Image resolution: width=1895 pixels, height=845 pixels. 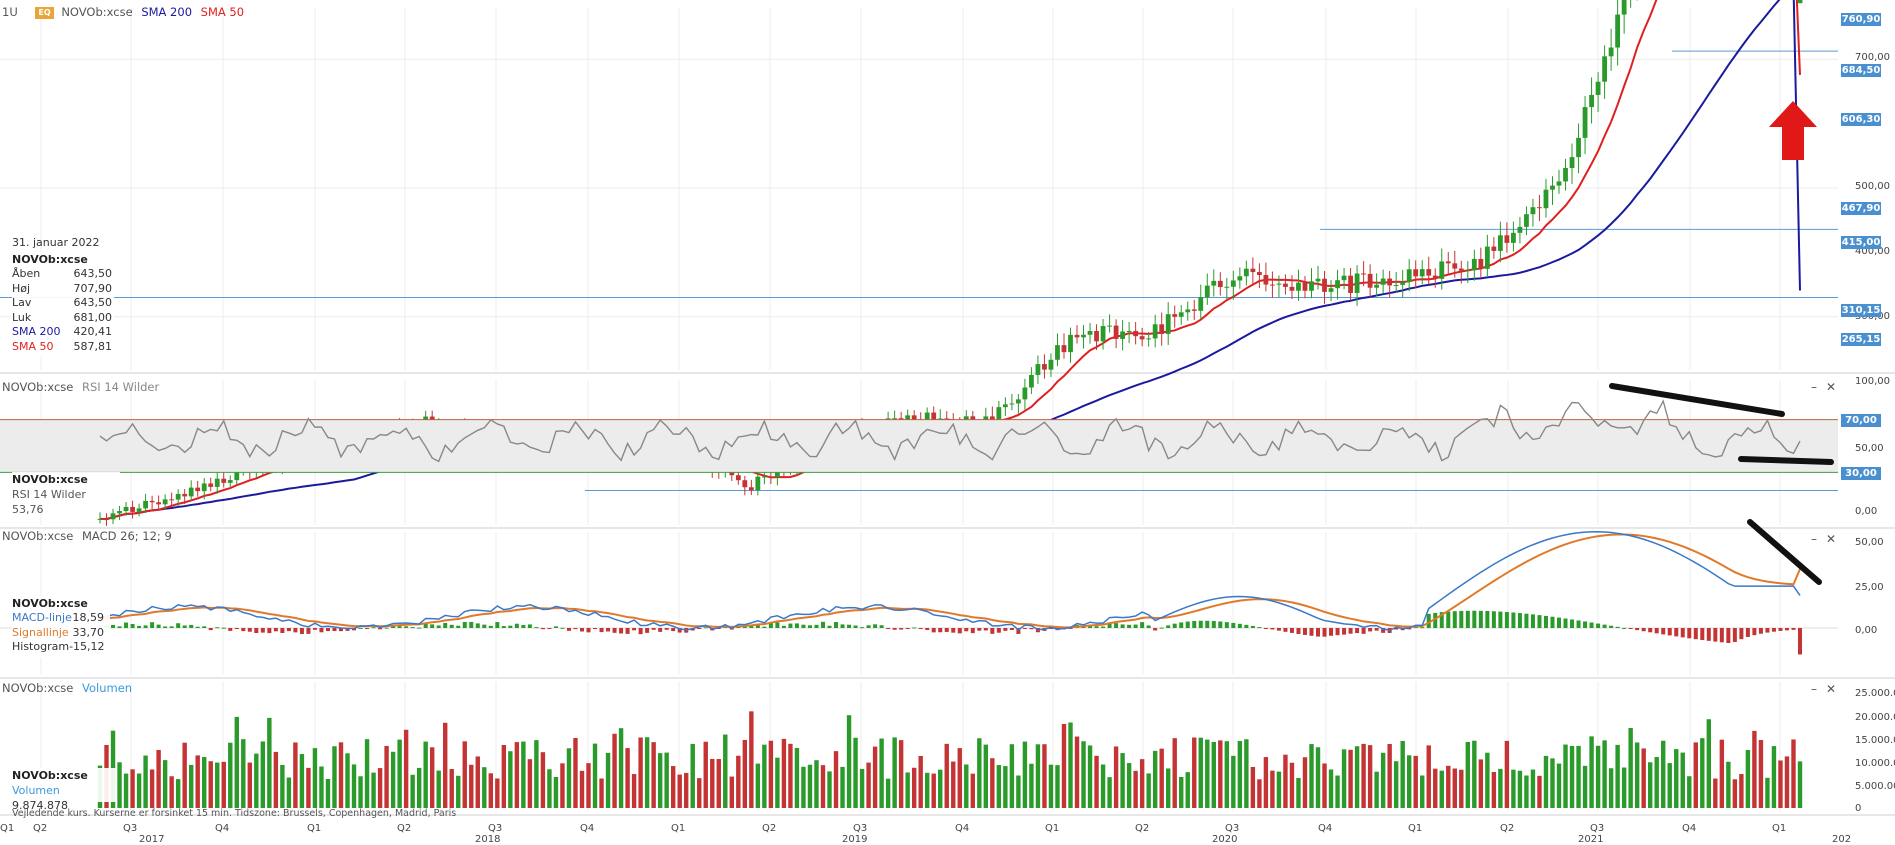 I want to click on sma50-legend: SMA 50, so click(x=222, y=12).